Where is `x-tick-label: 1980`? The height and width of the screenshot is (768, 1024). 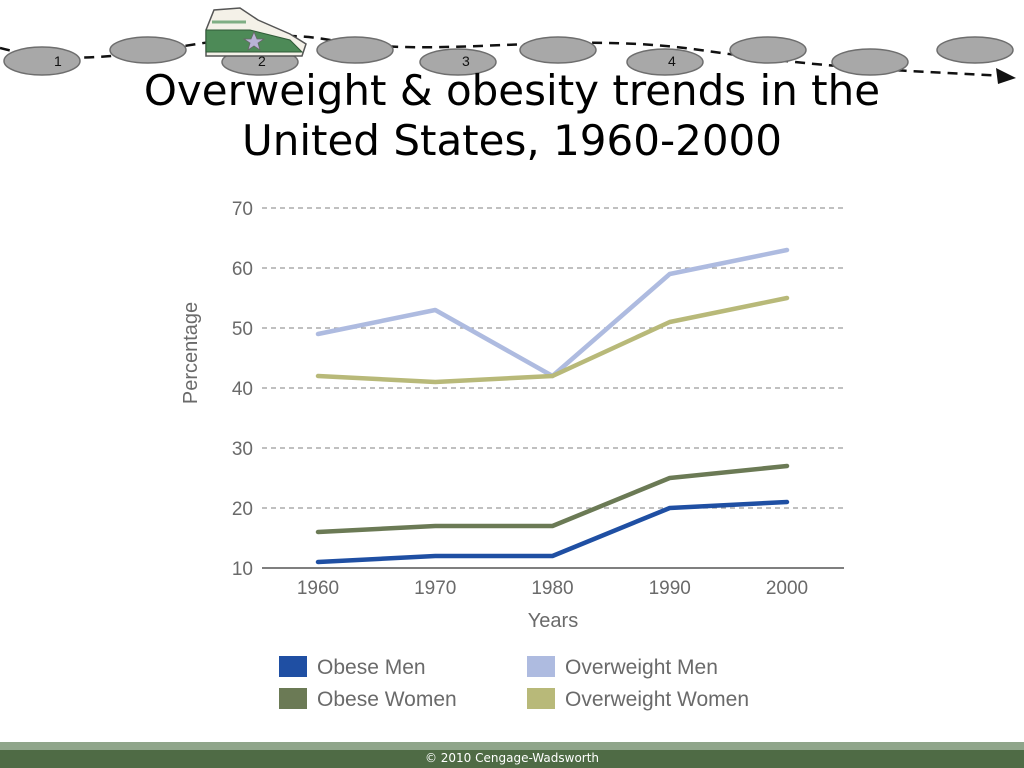
x-tick-label: 1980 is located at coordinates (552, 588).